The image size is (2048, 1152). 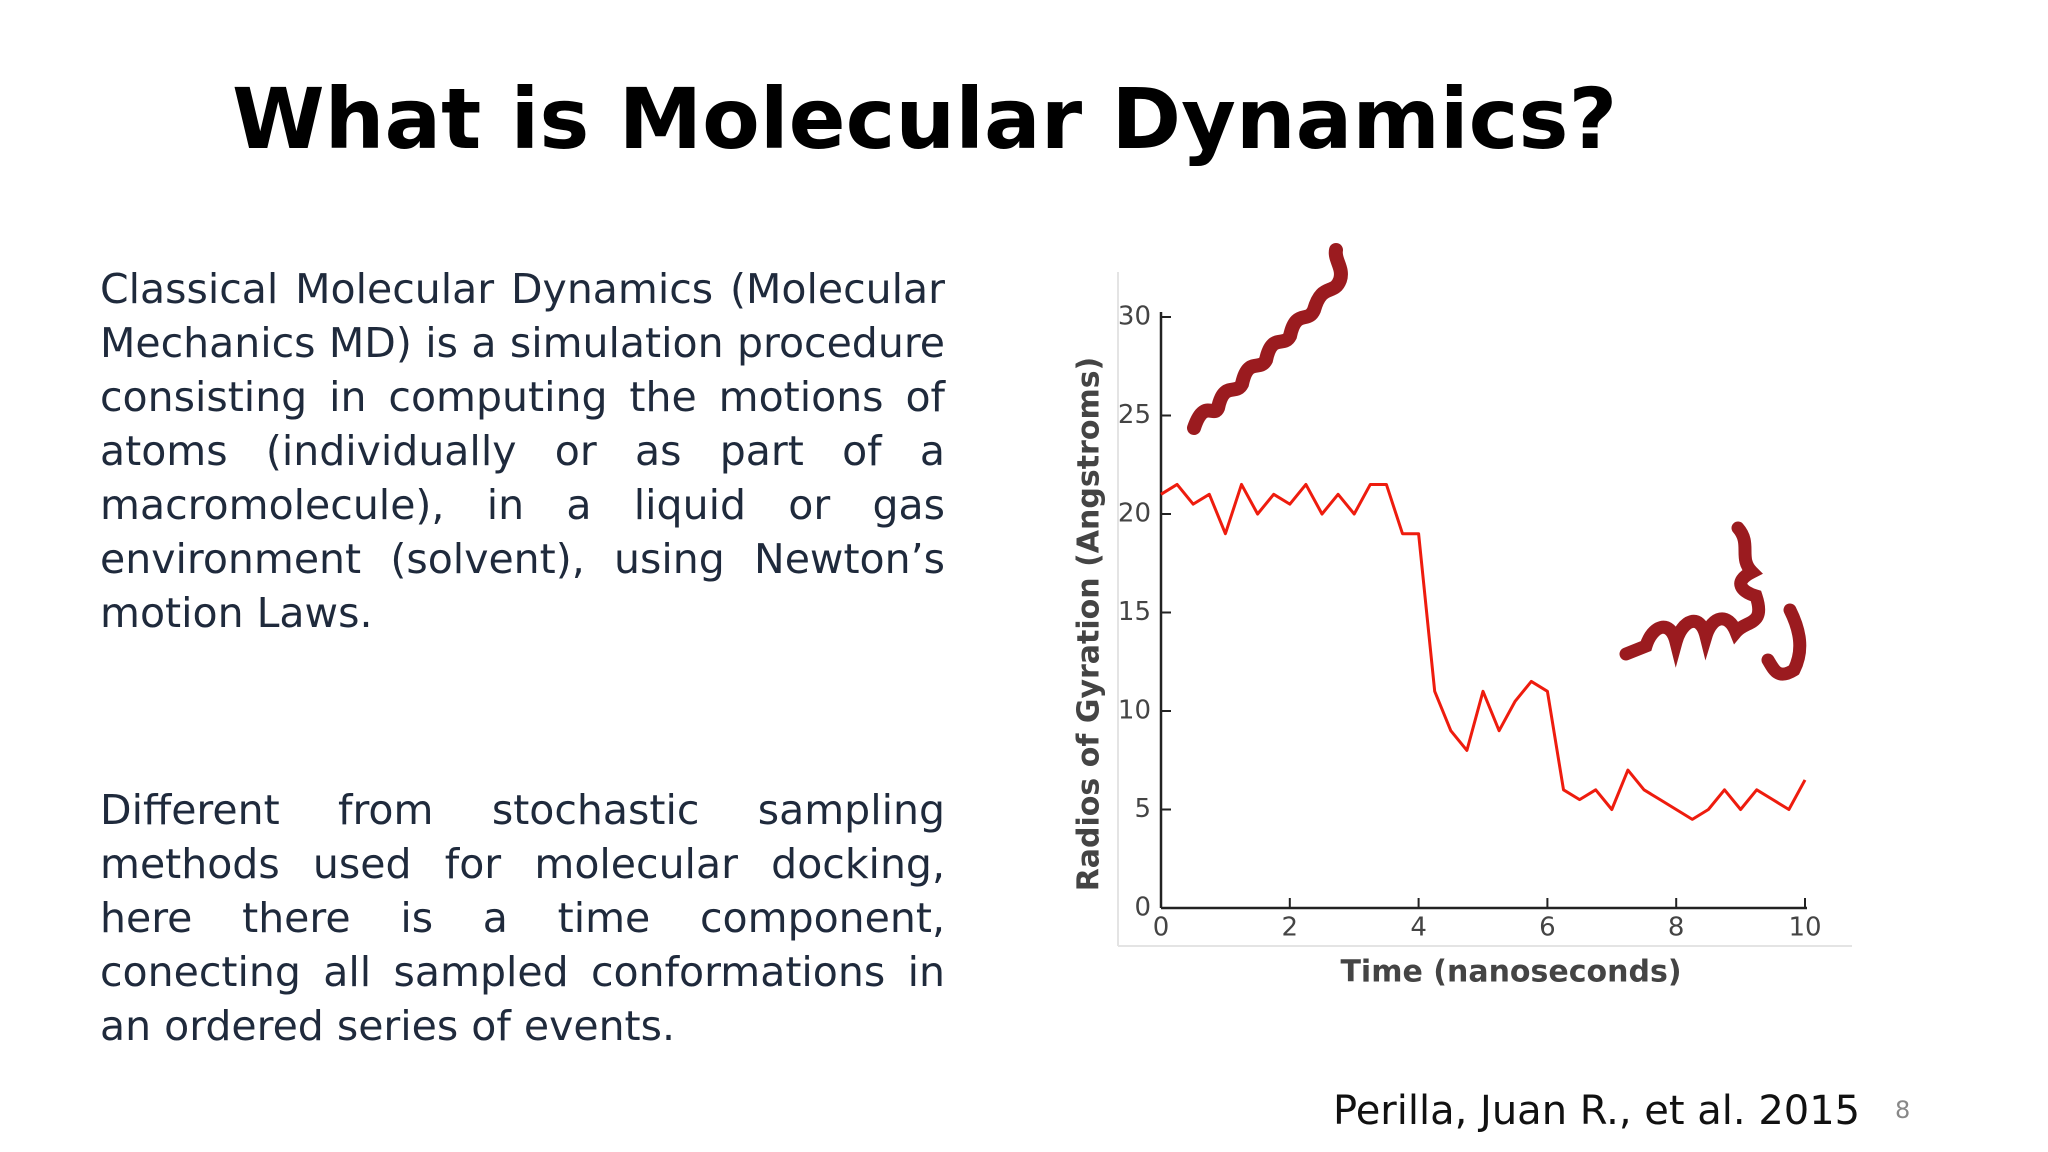 What do you see at coordinates (925, 119) in the screenshot?
I see `slide-title: What is Molecular Dynamics?` at bounding box center [925, 119].